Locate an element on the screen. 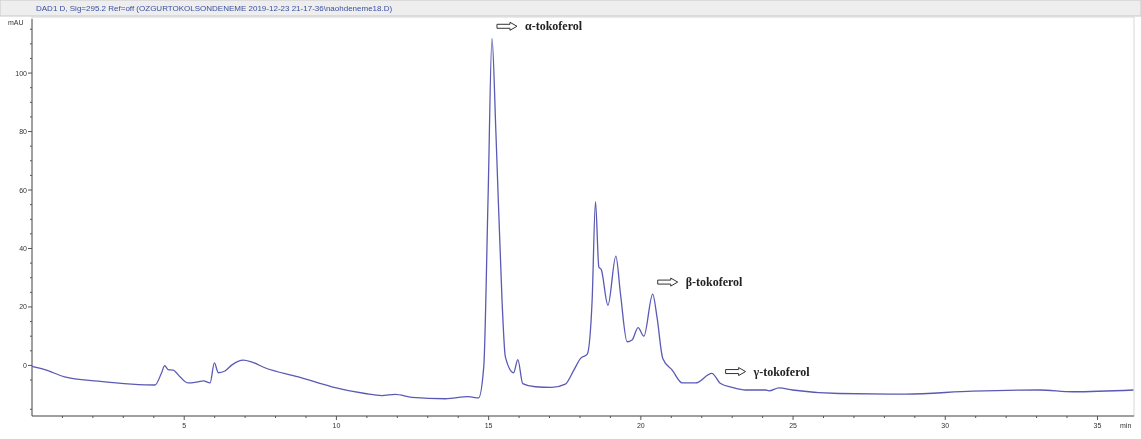 The image size is (1141, 439). annotation: β-tokoferol is located at coordinates (714, 282).